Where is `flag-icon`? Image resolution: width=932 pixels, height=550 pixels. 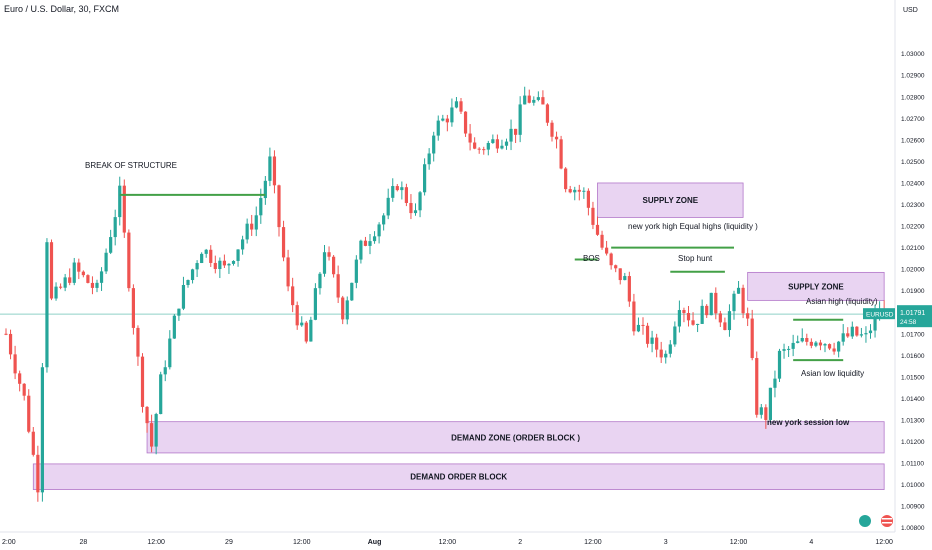
flag-icon is located at coordinates (887, 521).